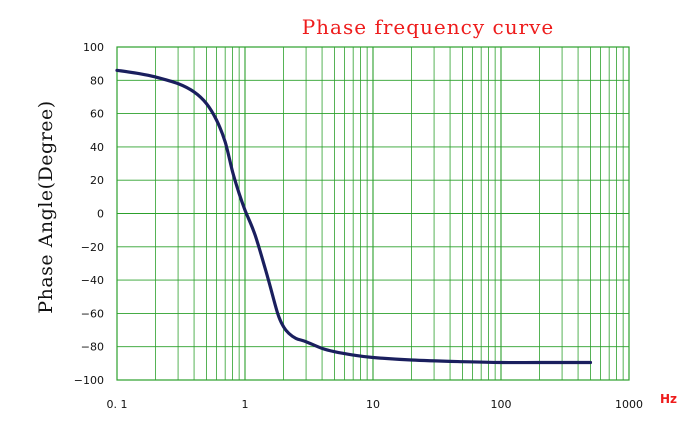  I want to click on x-tick-label: 100, so click(501, 404).